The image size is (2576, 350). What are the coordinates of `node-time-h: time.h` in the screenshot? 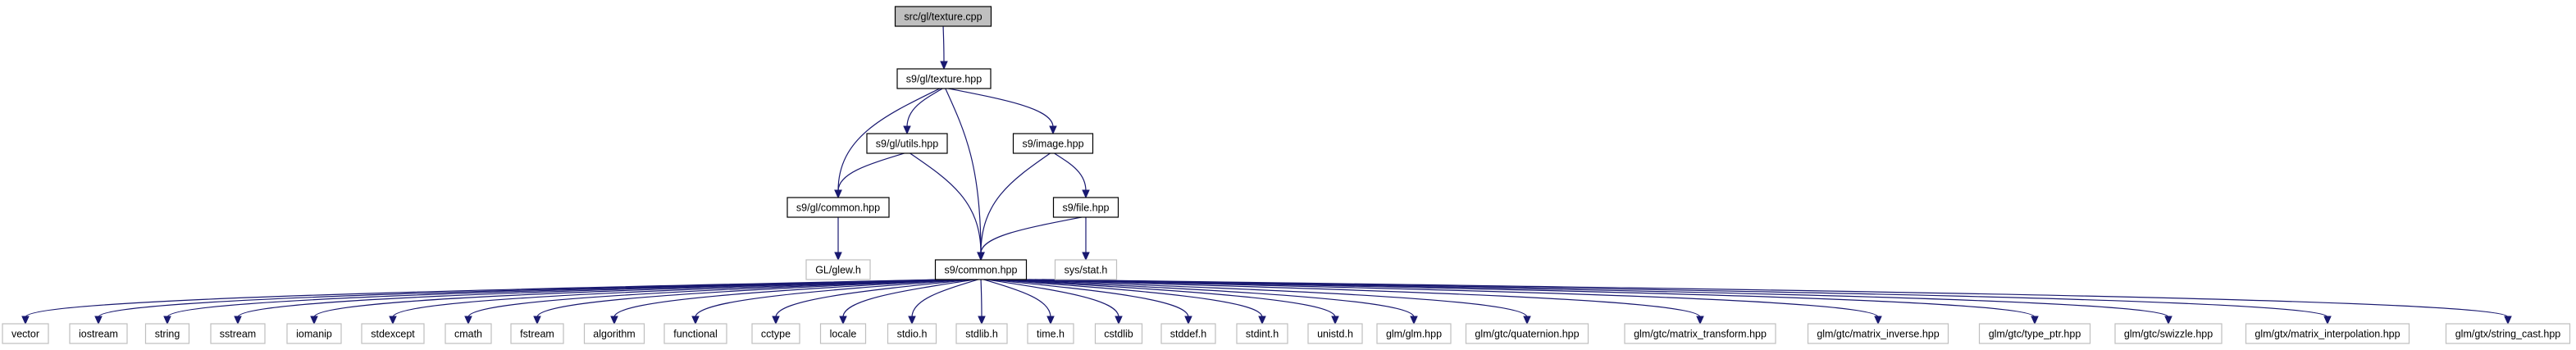 It's located at (1050, 333).